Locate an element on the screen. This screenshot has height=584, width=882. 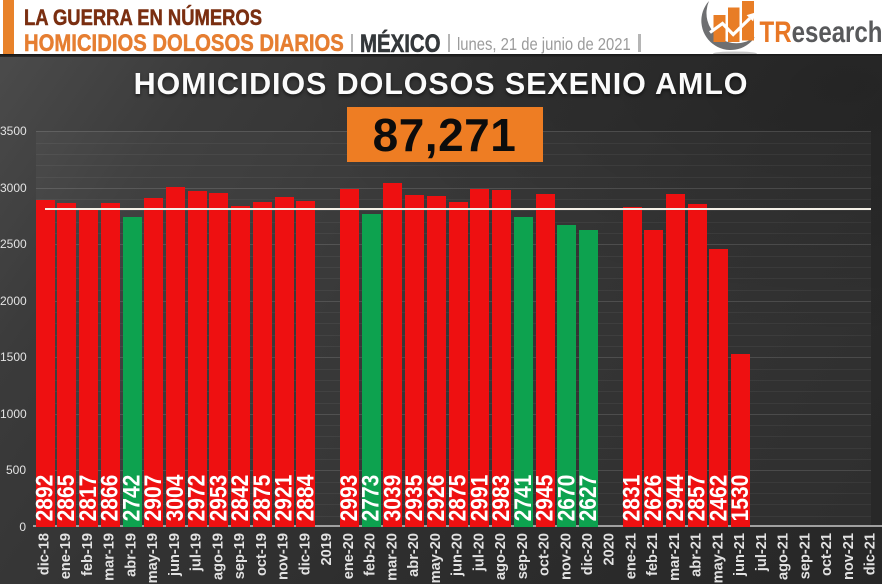
svg-text: TResearch is located at coordinates (821, 32).